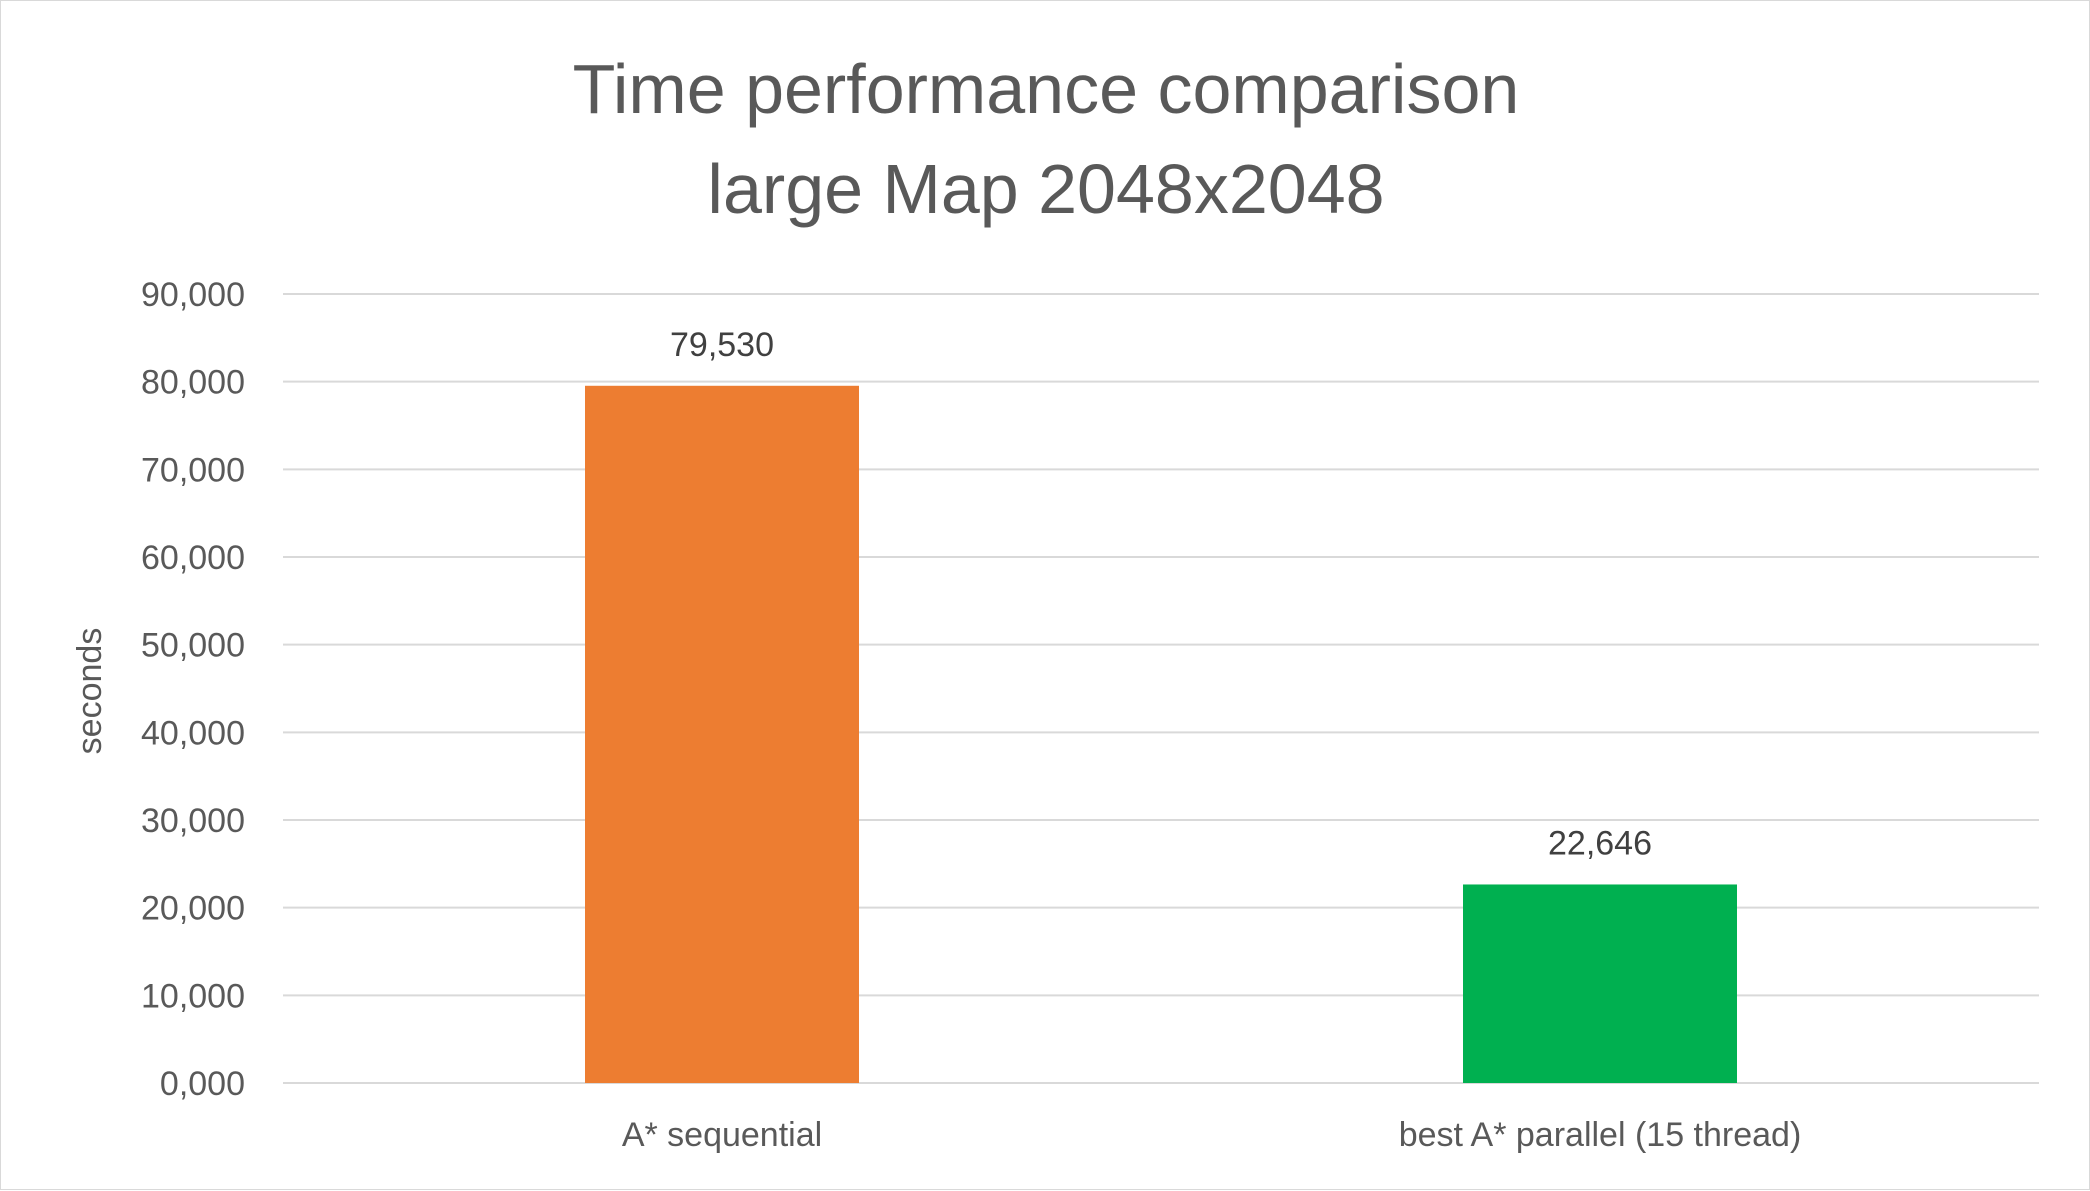 This screenshot has height=1191, width=2090. Describe the element at coordinates (1600, 843) in the screenshot. I see `data-label: 22,646` at that location.